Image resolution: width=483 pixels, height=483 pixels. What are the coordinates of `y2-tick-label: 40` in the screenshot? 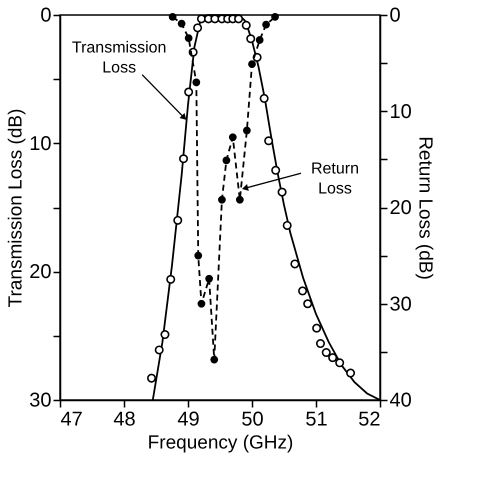 It's located at (401, 401).